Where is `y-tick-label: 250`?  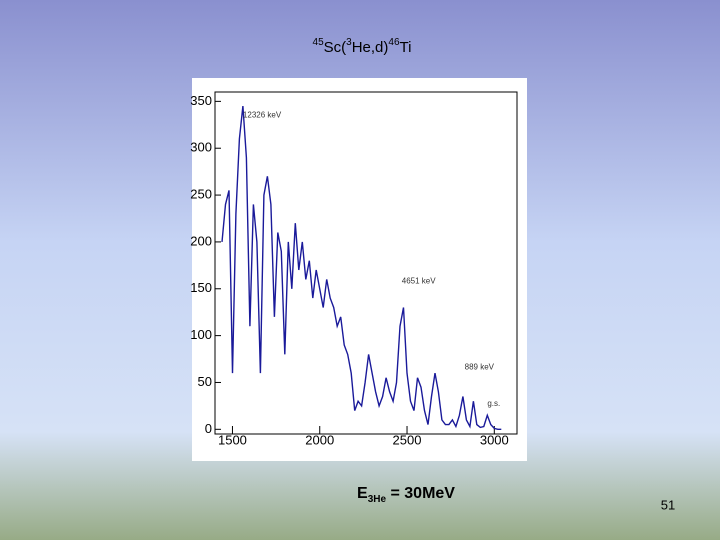
y-tick-label: 250 is located at coordinates (201, 194).